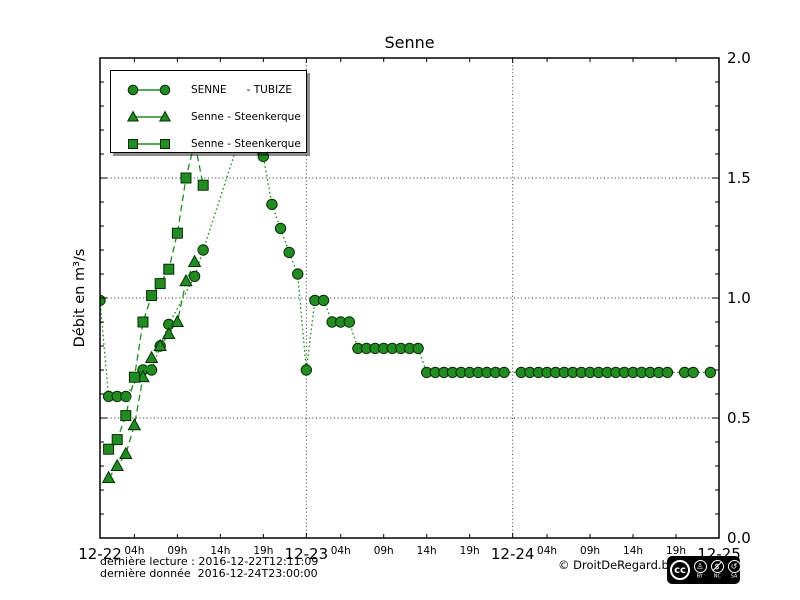 This screenshot has width=800, height=600. What do you see at coordinates (149, 115) in the screenshot?
I see `triangle-marker-icon` at bounding box center [149, 115].